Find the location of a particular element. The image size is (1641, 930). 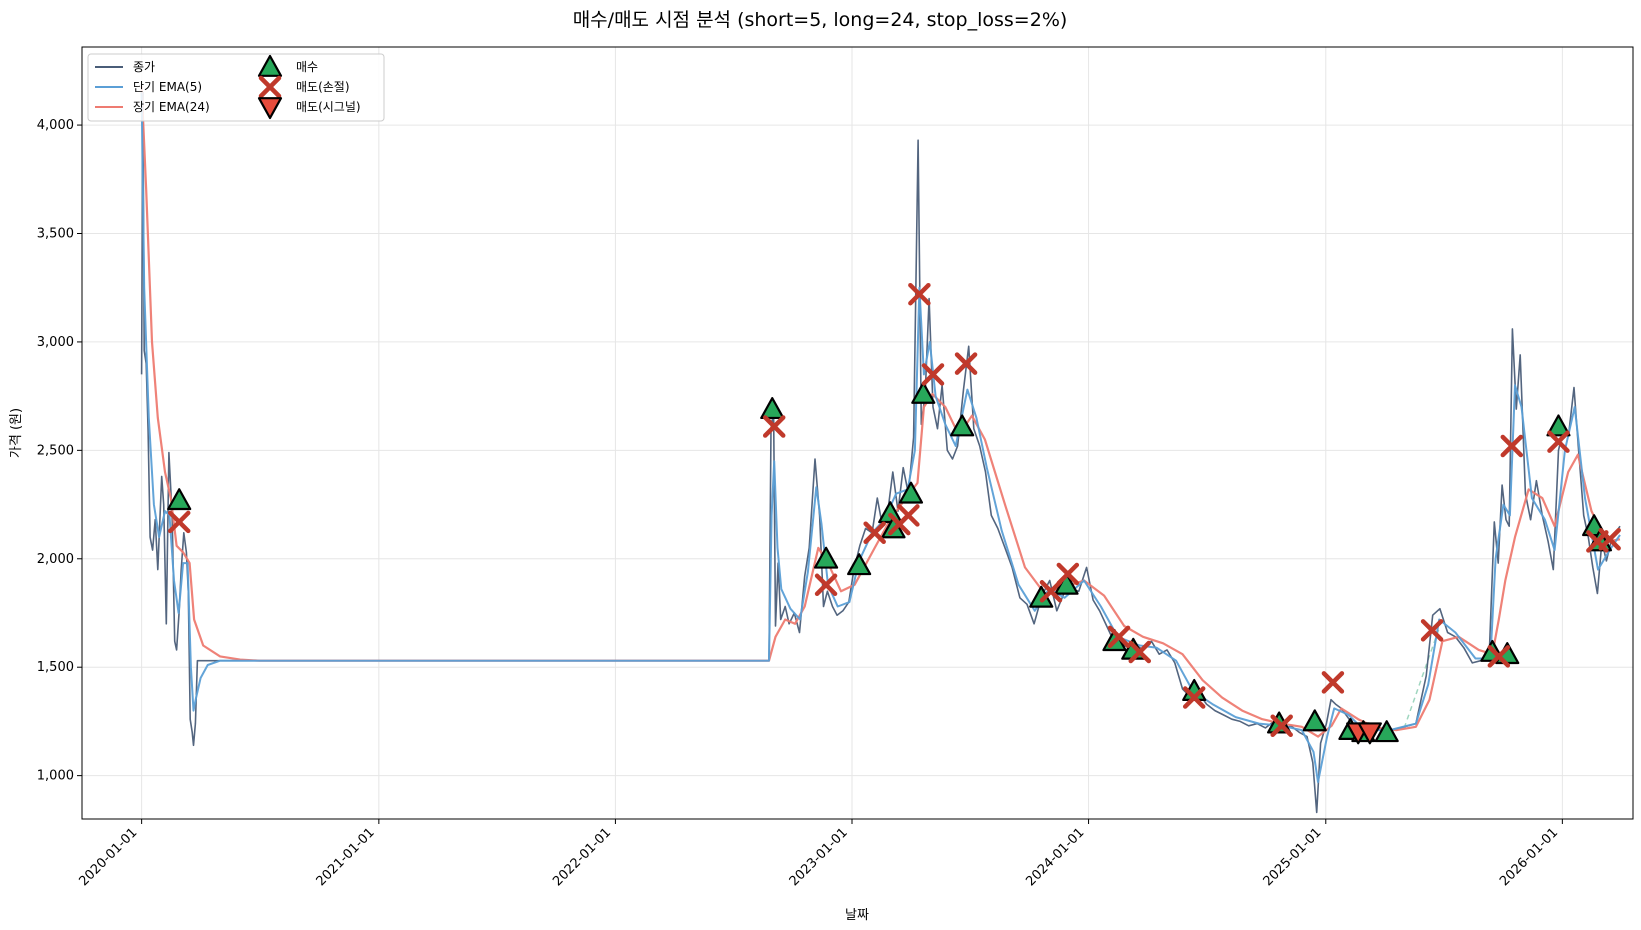

legend-label: 장기 EMA(24) is located at coordinates (171, 107).